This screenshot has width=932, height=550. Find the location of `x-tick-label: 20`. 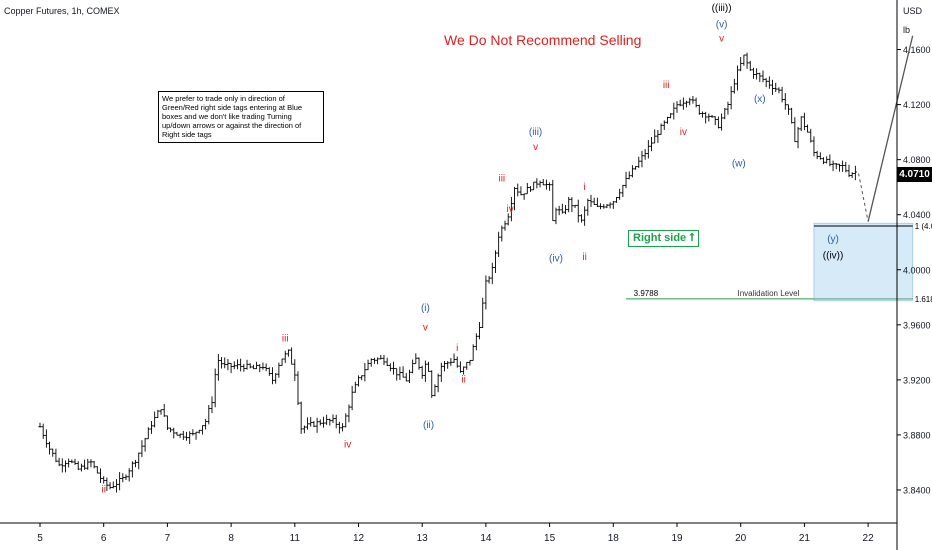

x-tick-label: 20 is located at coordinates (741, 538).